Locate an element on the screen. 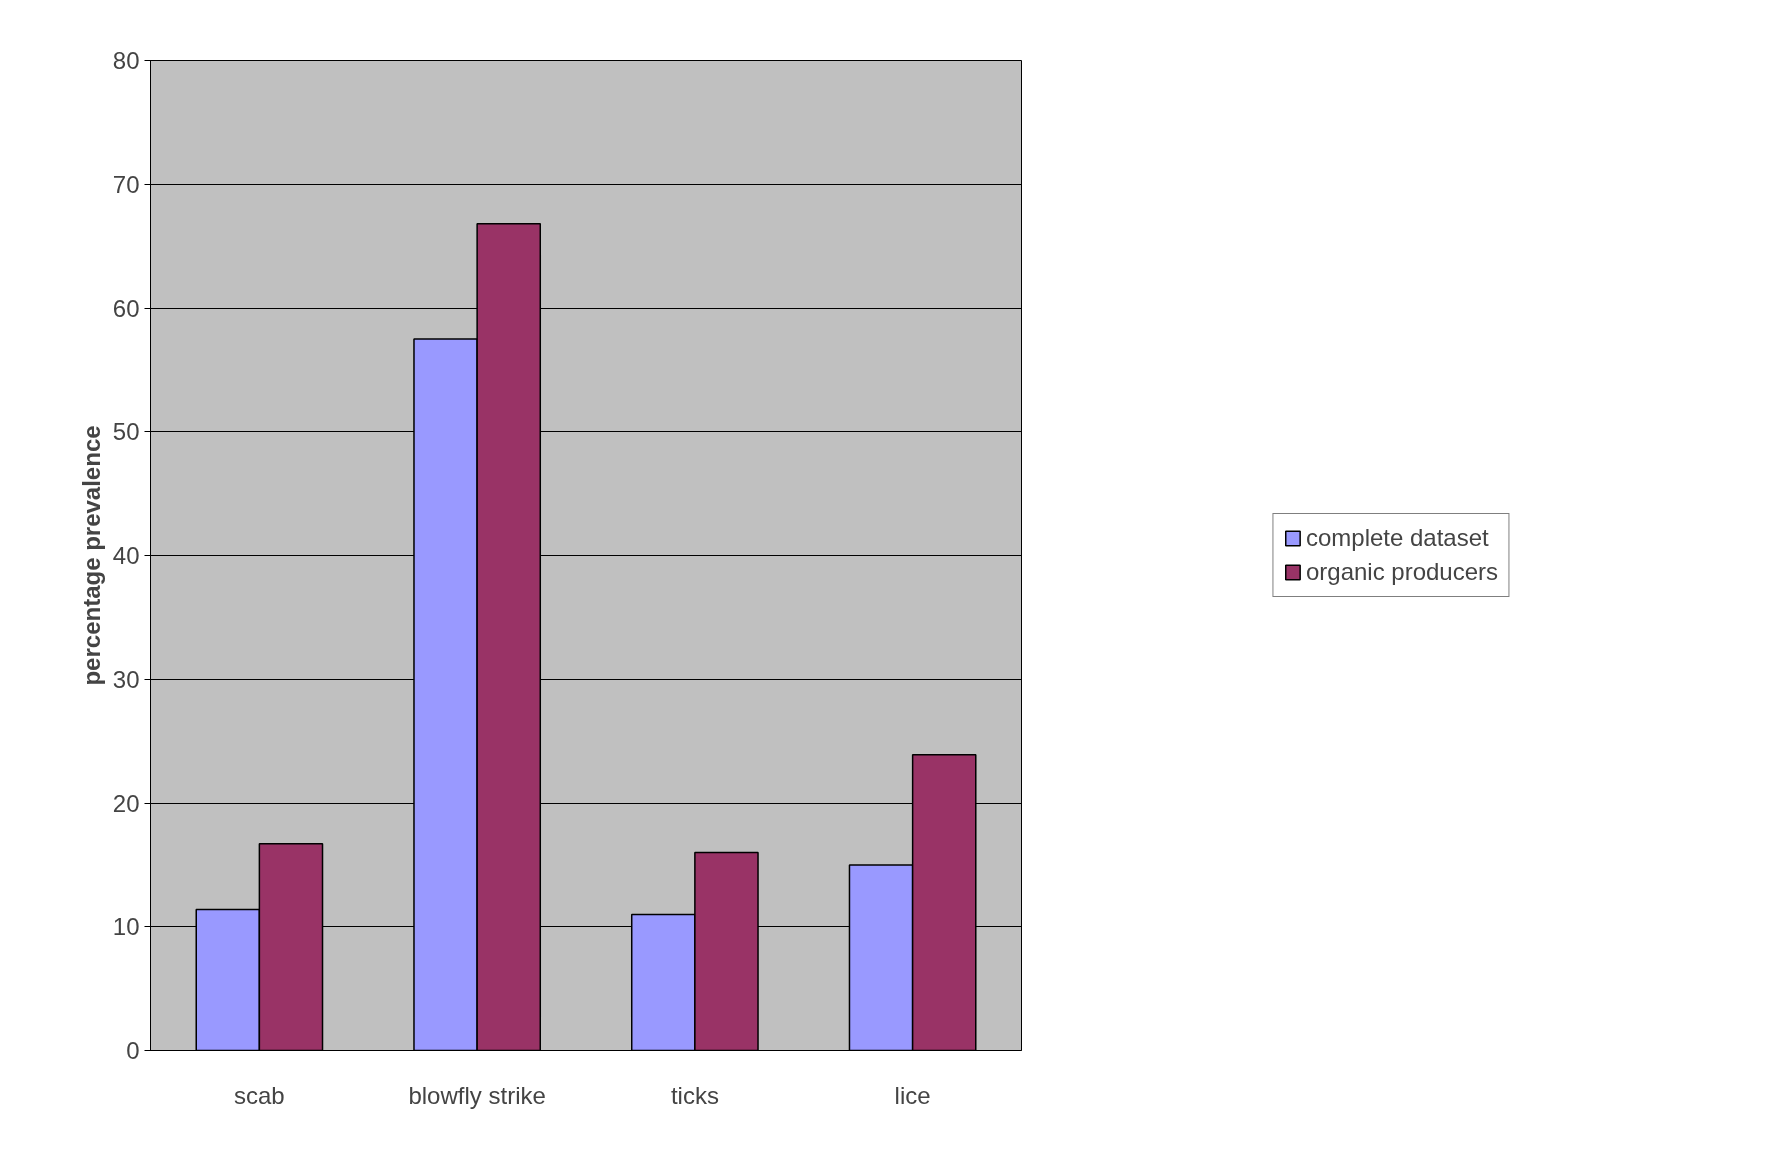  y-axis-title: percentage prevalence is located at coordinates (91, 555).